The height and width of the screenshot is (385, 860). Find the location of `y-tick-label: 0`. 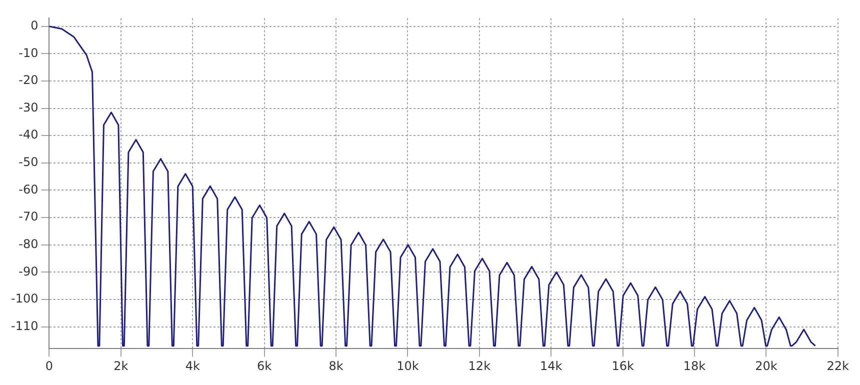

y-tick-label: 0 is located at coordinates (34, 25).